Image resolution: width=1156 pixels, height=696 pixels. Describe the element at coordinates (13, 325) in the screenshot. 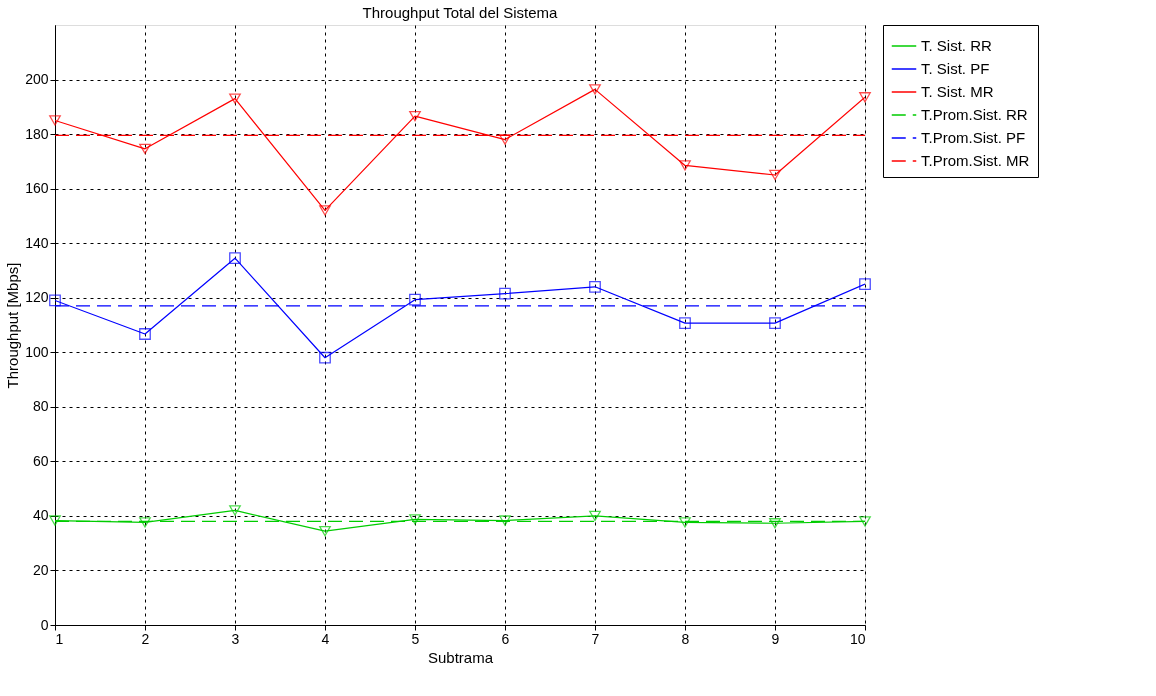

I see `y-axis-title: Throughput [Mbps]` at that location.